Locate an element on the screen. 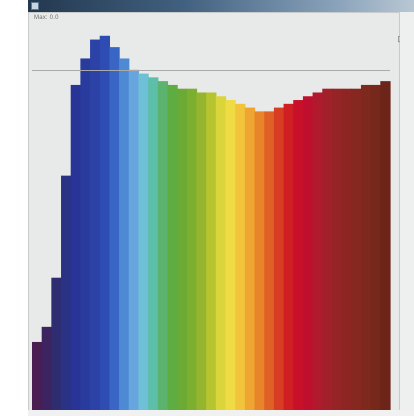 The width and height of the screenshot is (414, 416). window-left-margin is located at coordinates (14, 208).